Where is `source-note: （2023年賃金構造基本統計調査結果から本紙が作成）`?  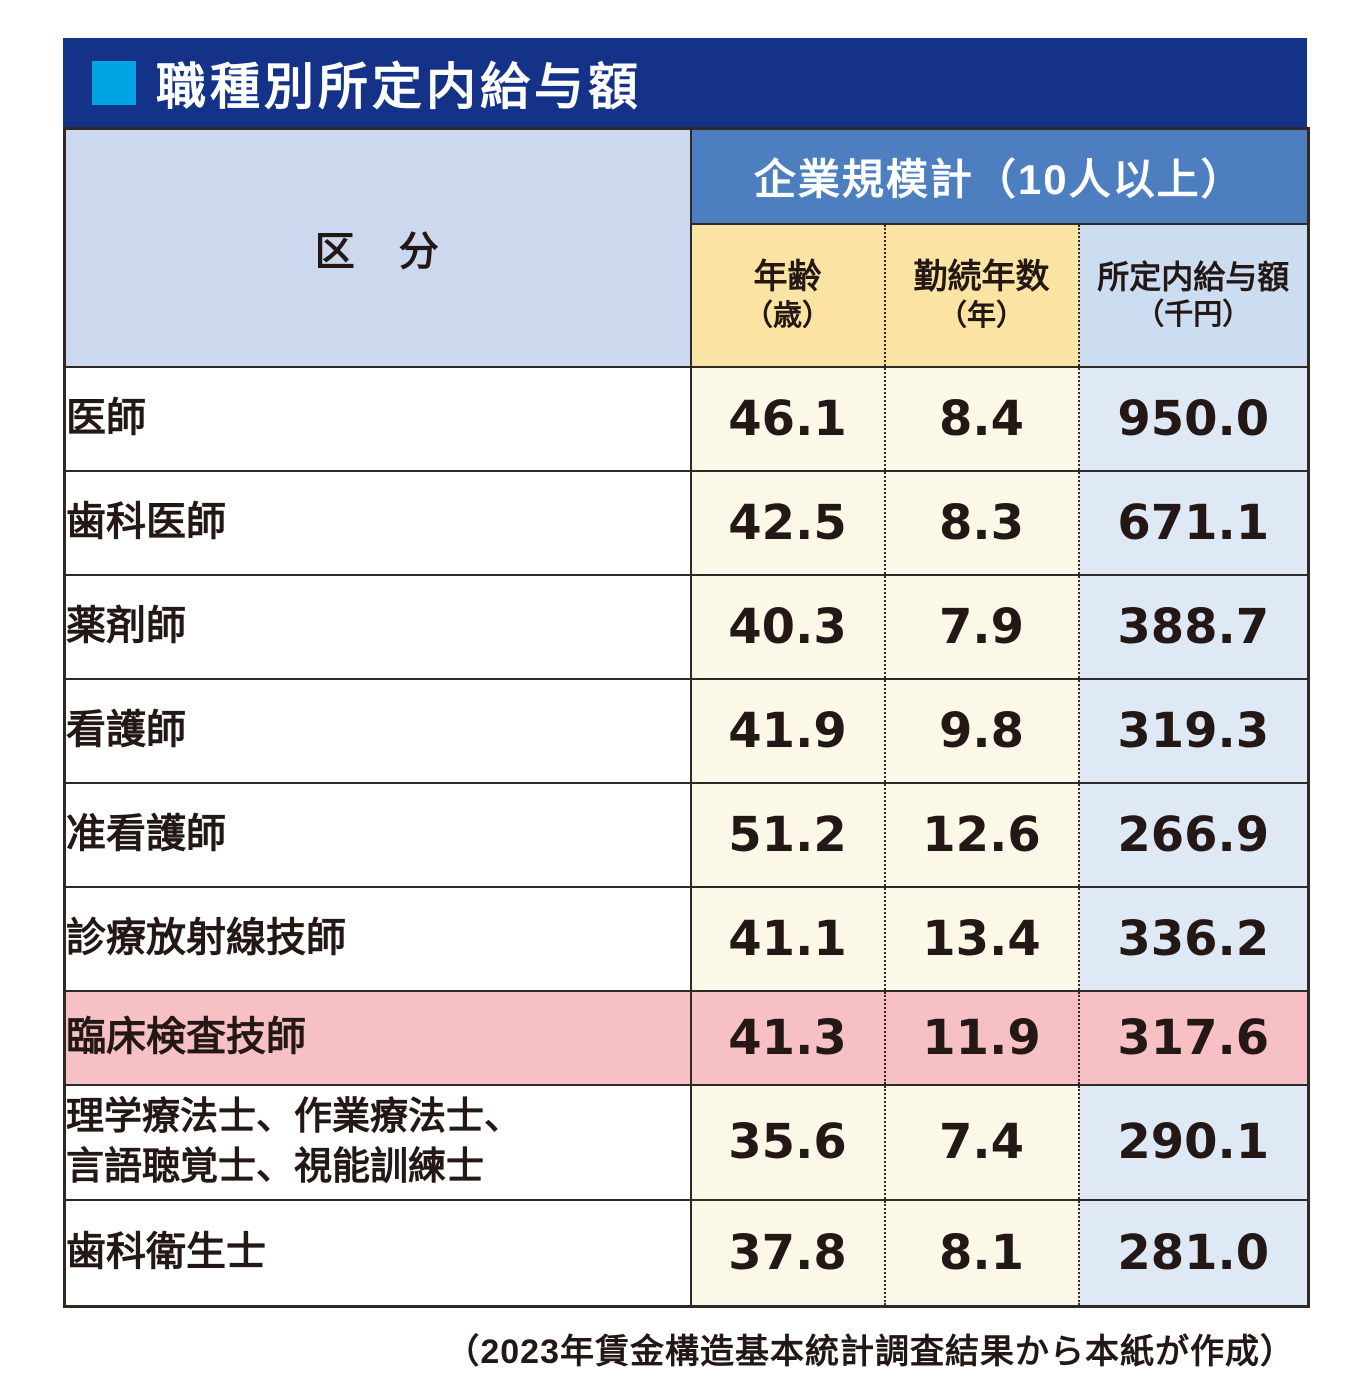 source-note: （2023年賃金構造基本統計調査結果から本紙が作成） is located at coordinates (870, 1352).